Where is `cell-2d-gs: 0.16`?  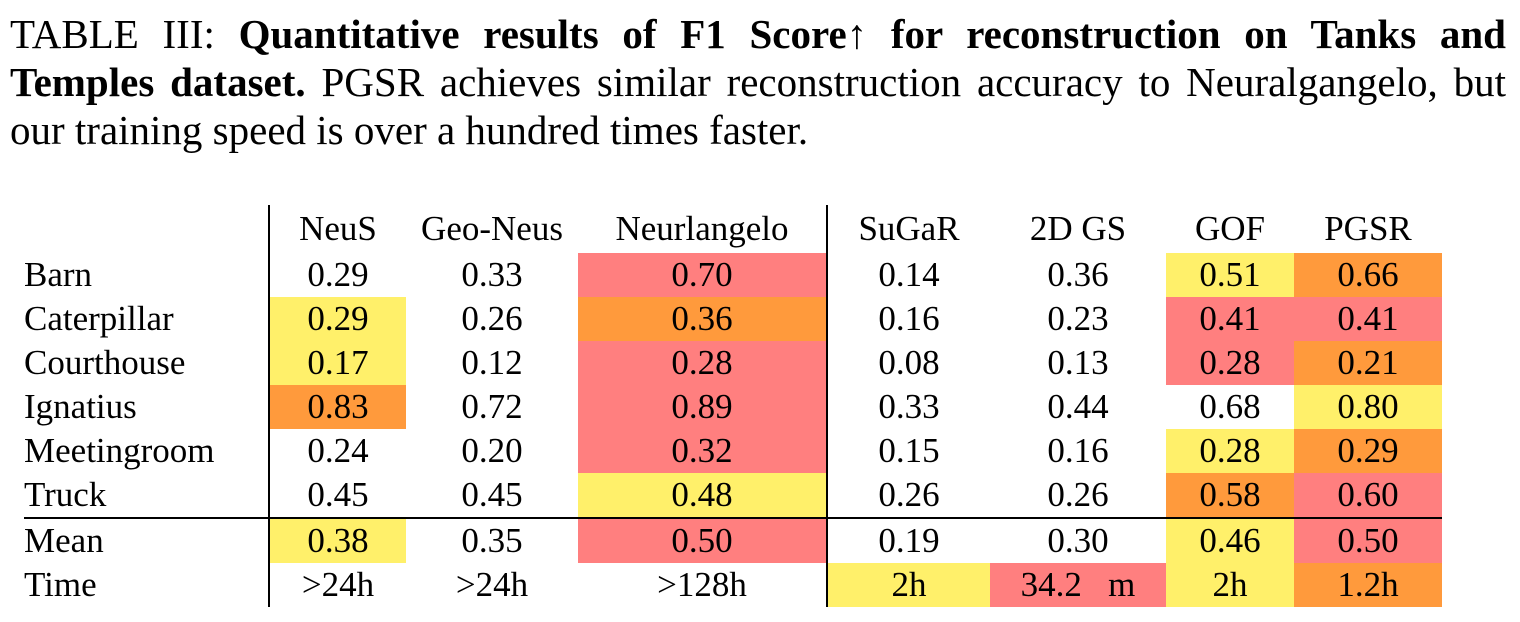 cell-2d-gs: 0.16 is located at coordinates (1078, 450).